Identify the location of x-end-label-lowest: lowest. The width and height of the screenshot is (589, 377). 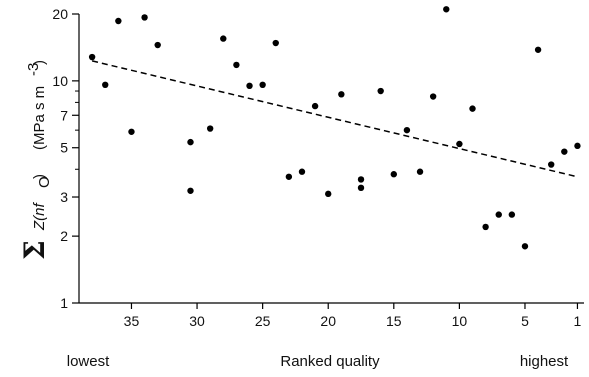
(88, 361).